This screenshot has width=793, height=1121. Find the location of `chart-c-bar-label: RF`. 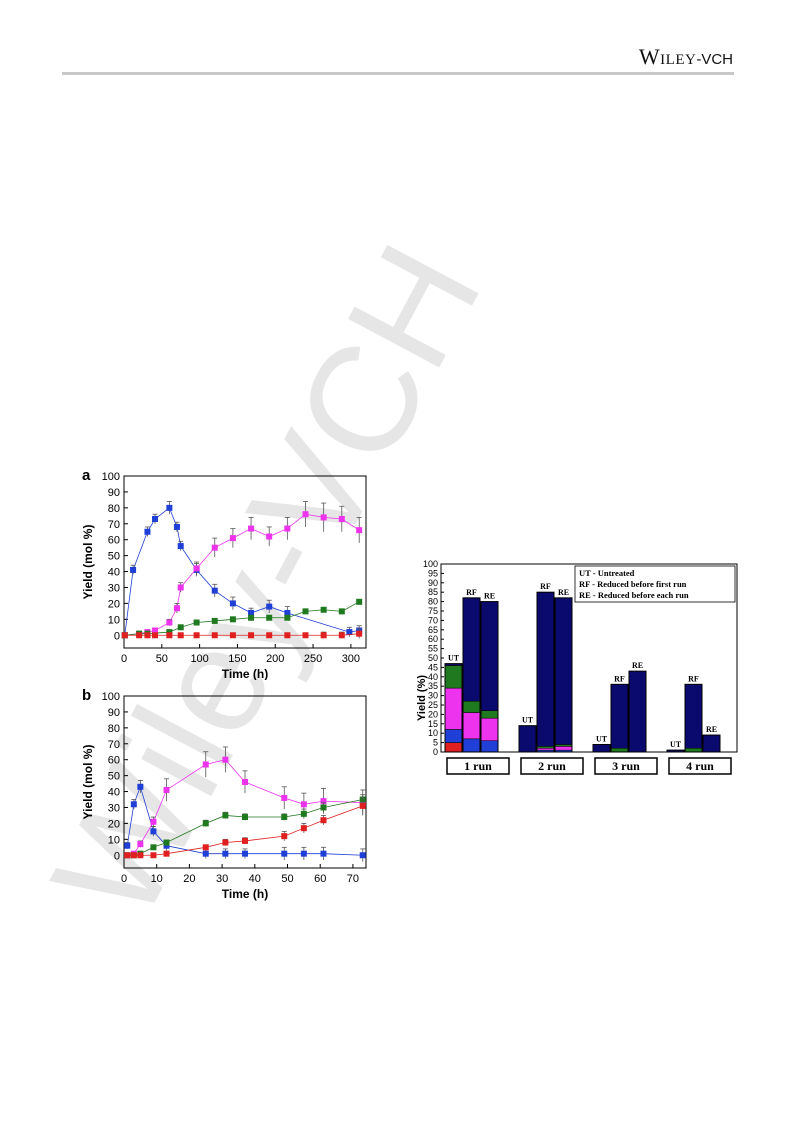

chart-c-bar-label: RF is located at coordinates (619, 678).